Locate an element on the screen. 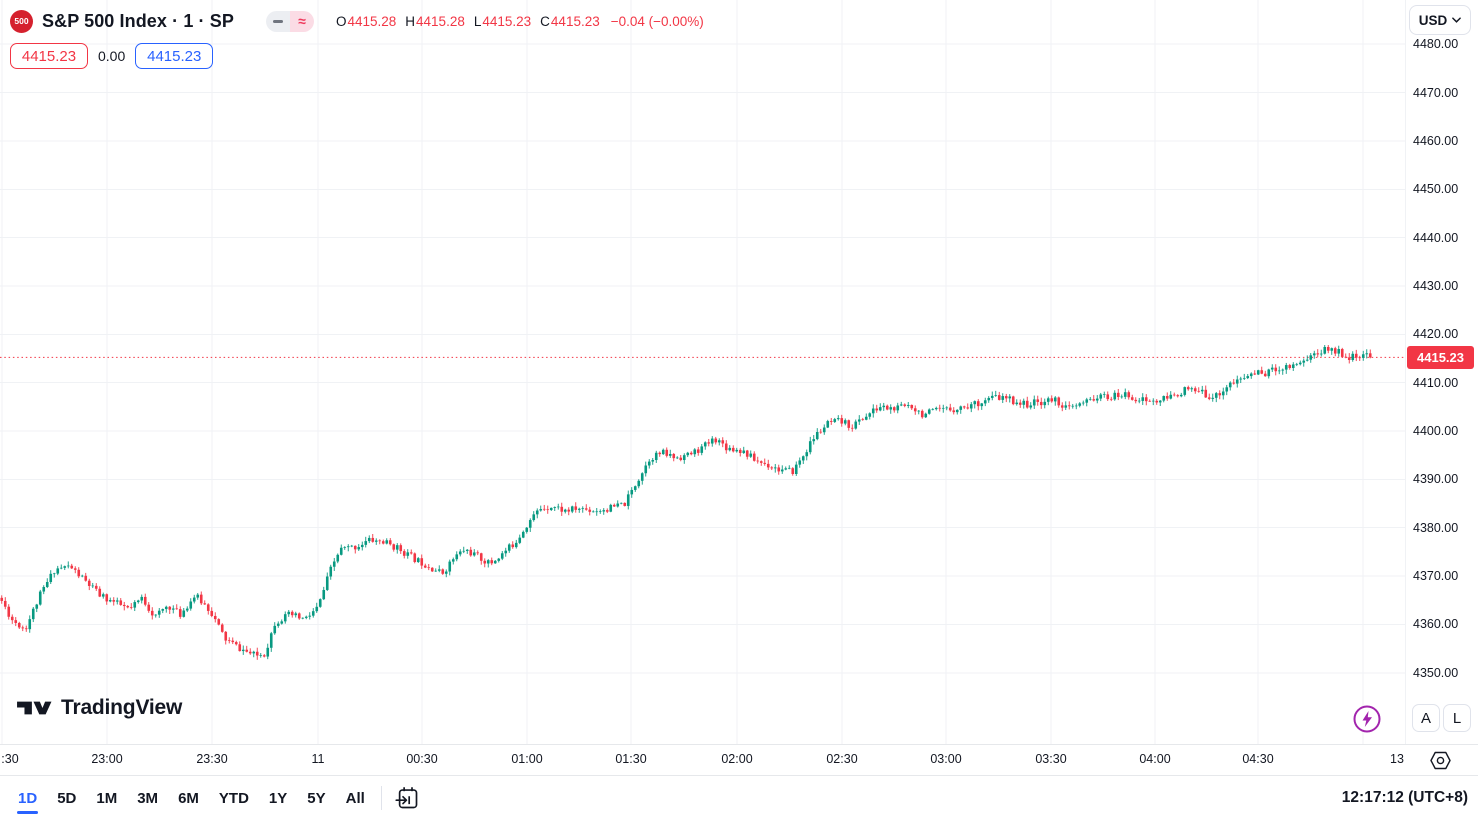 This screenshot has height=820, width=1478. close-value: 4415.23 is located at coordinates (575, 21).